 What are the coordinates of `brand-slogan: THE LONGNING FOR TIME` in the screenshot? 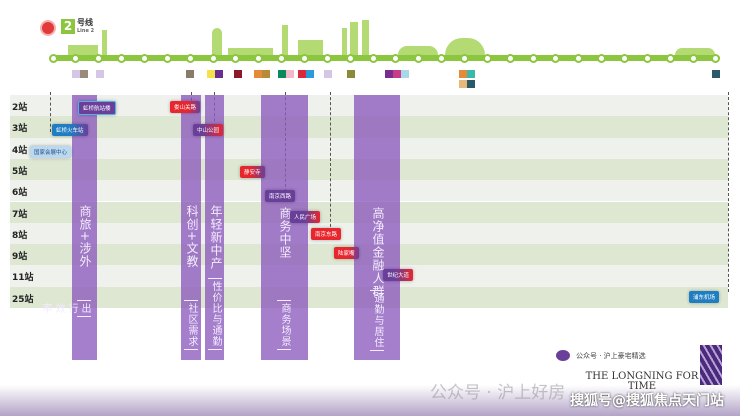 It's located at (642, 381).